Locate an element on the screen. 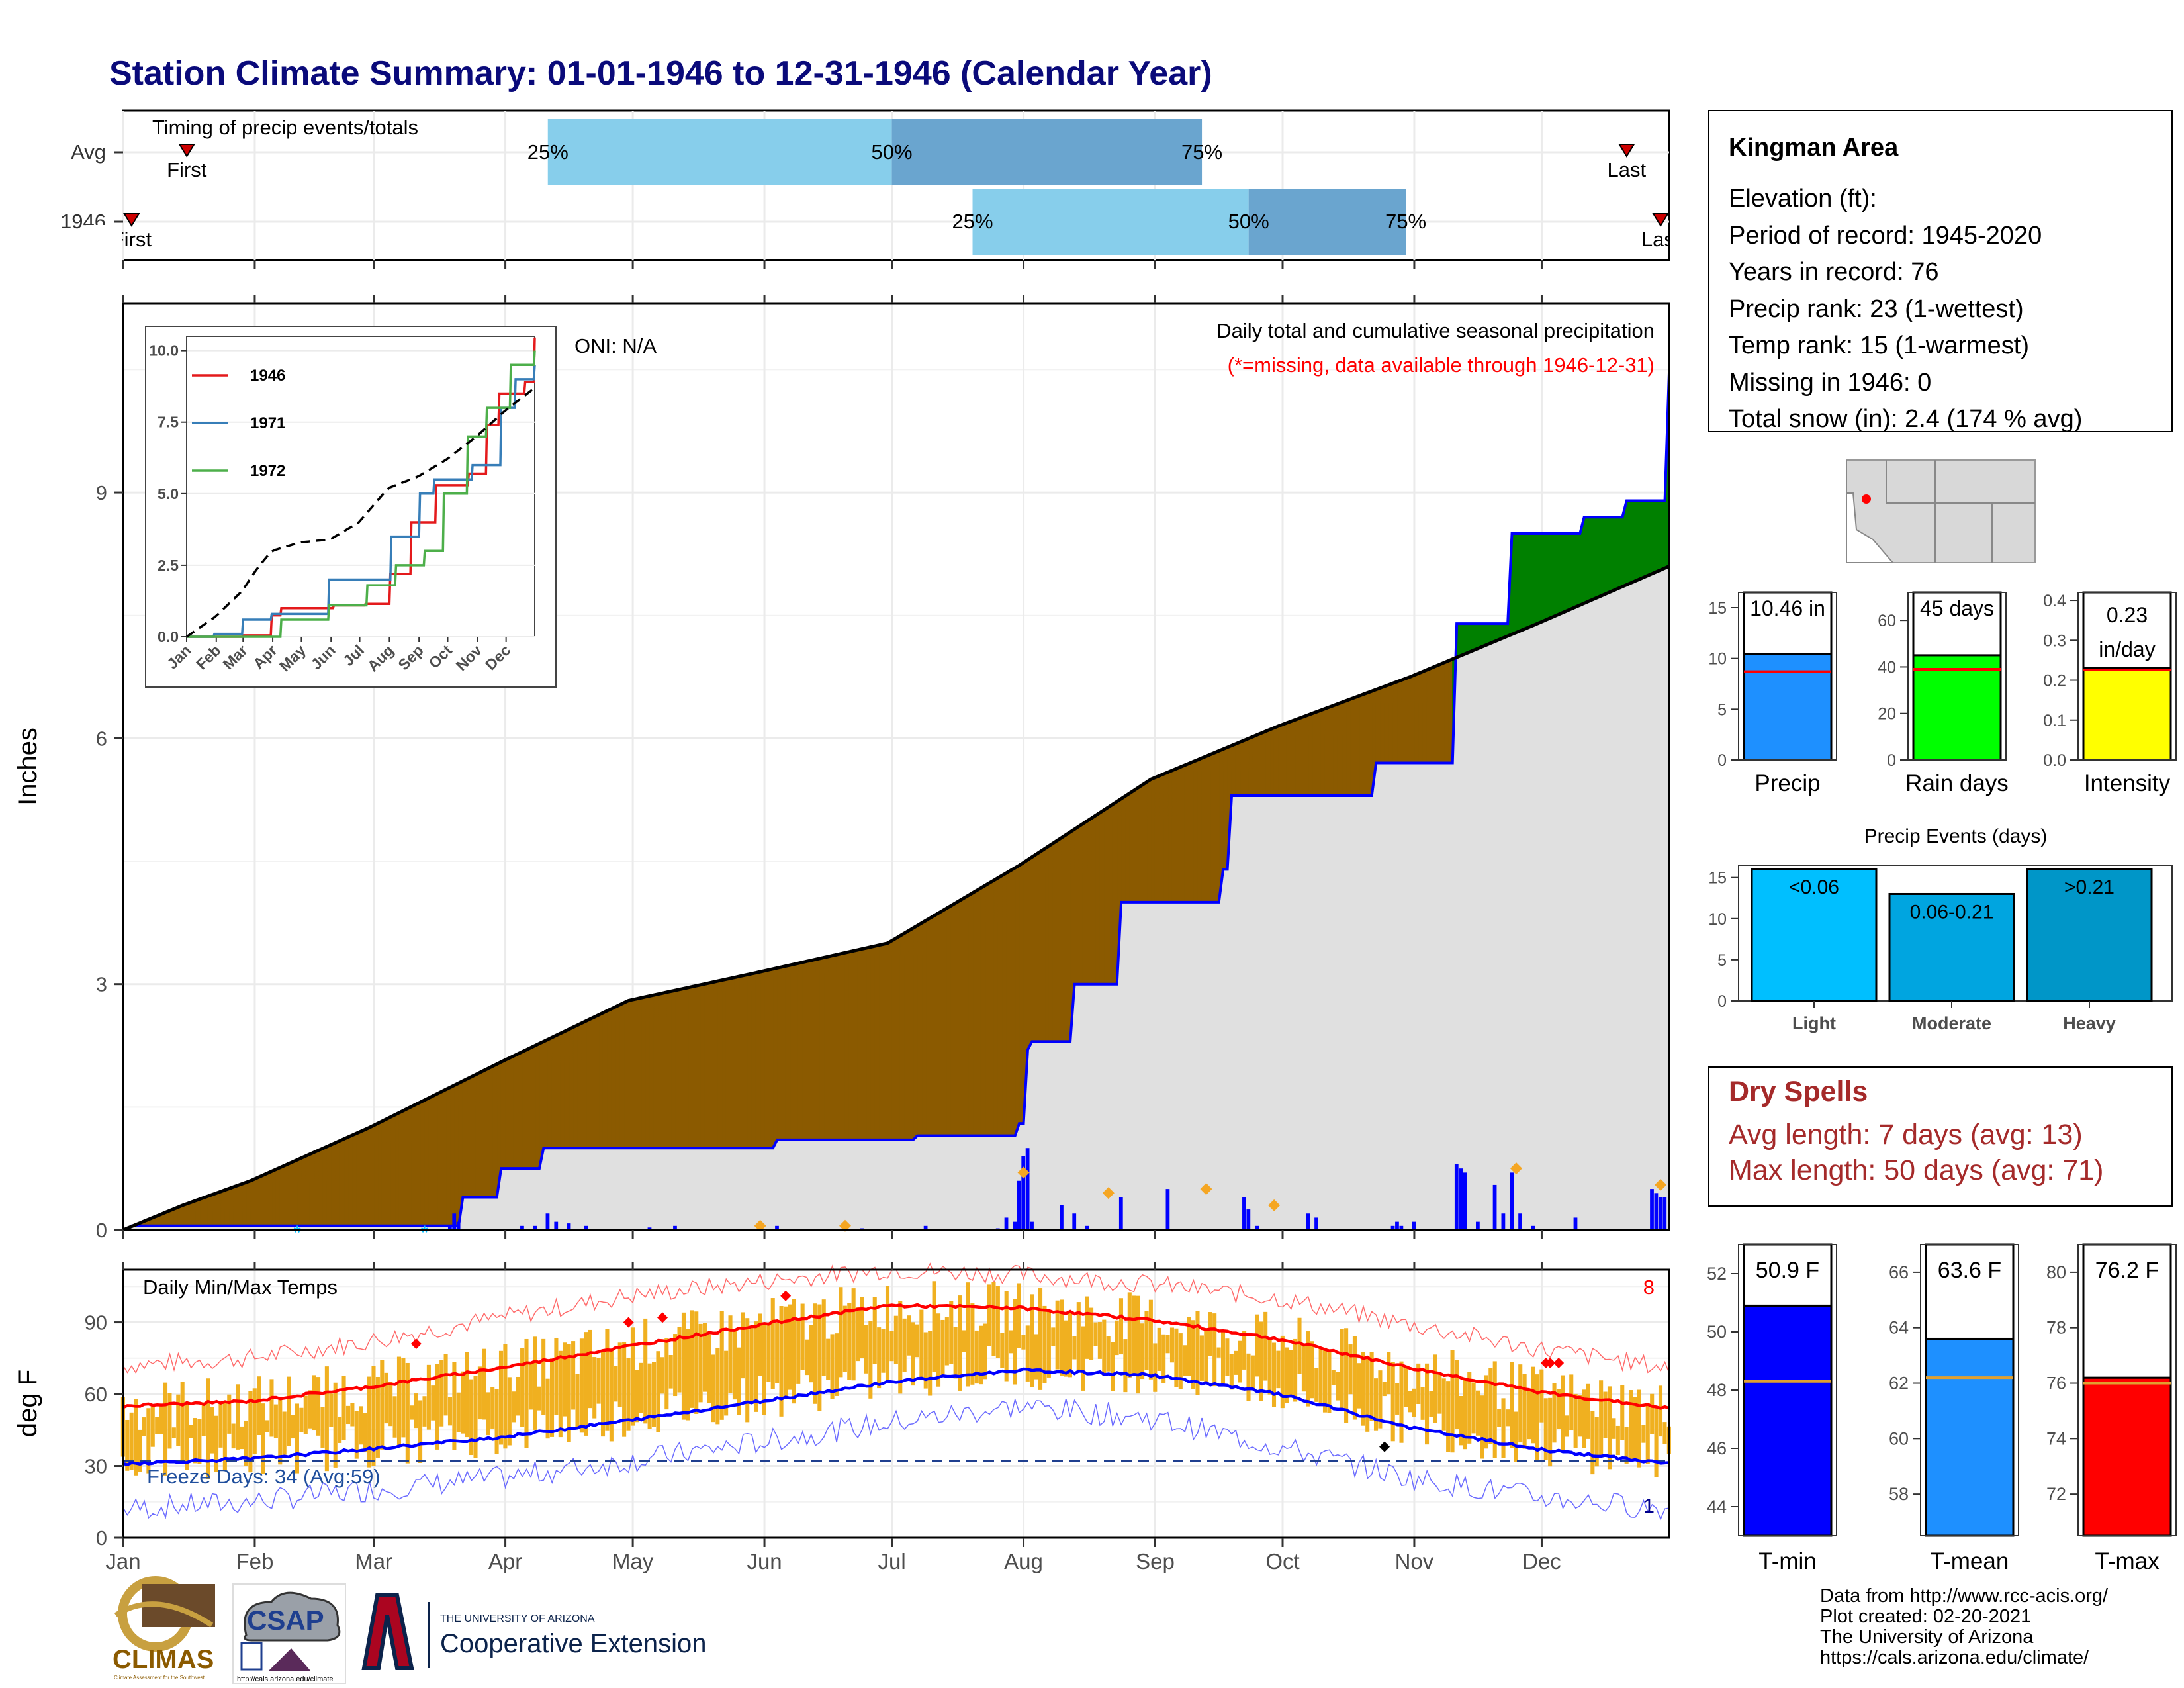 Image resolution: width=2184 pixels, height=1688 pixels. temp-summary-y-tick-label: 58 is located at coordinates (1899, 1494).